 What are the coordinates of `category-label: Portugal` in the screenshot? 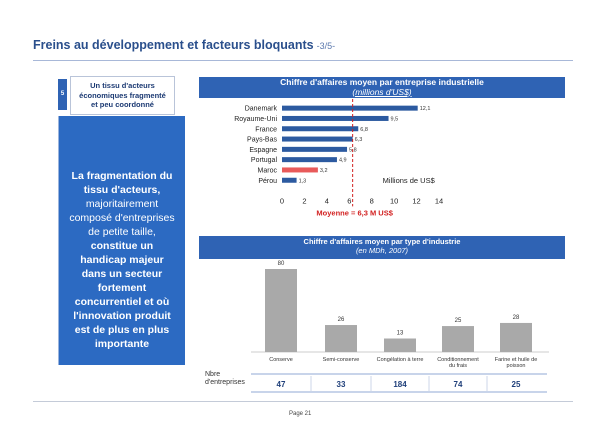 It's located at (264, 160).